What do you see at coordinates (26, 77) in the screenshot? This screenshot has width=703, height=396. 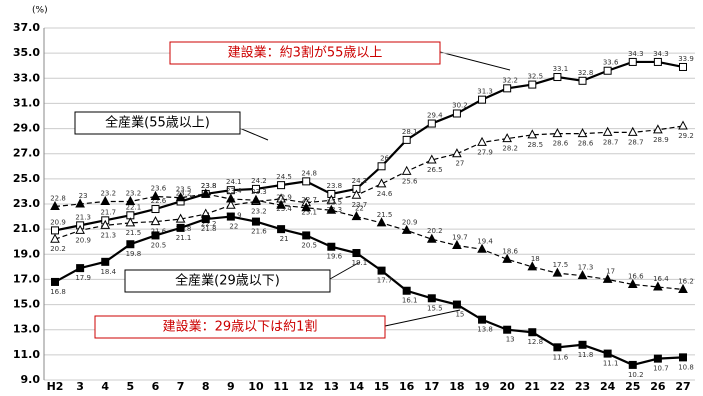 I see `y-tick-label: 33.0` at bounding box center [26, 77].